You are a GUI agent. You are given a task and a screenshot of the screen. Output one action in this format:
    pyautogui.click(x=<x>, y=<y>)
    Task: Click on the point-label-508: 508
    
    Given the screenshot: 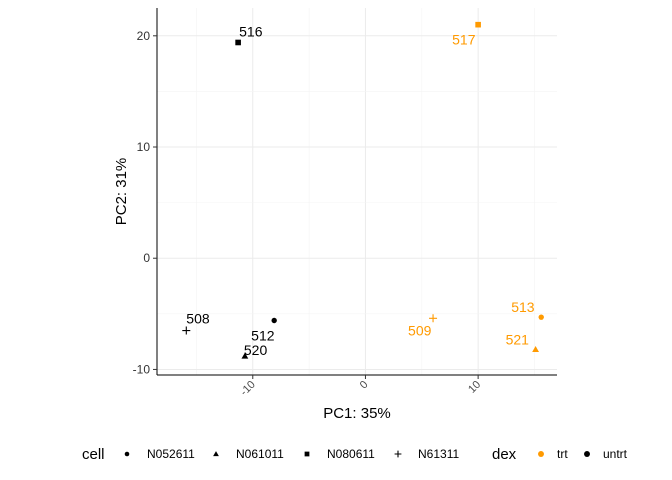 What is the action you would take?
    pyautogui.click(x=198, y=319)
    